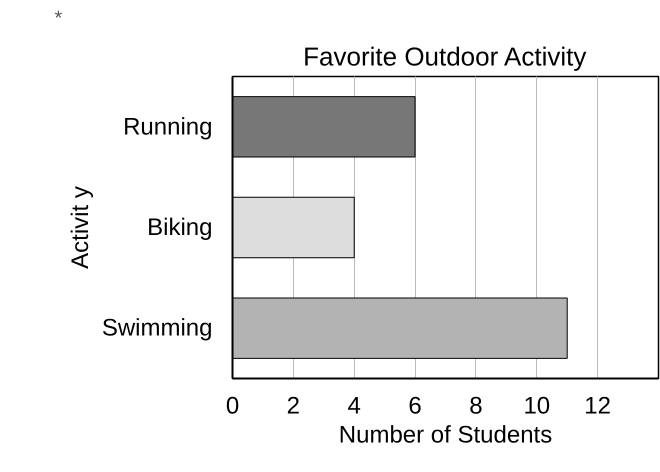  I want to click on y-tick-label: Running, so click(168, 126).